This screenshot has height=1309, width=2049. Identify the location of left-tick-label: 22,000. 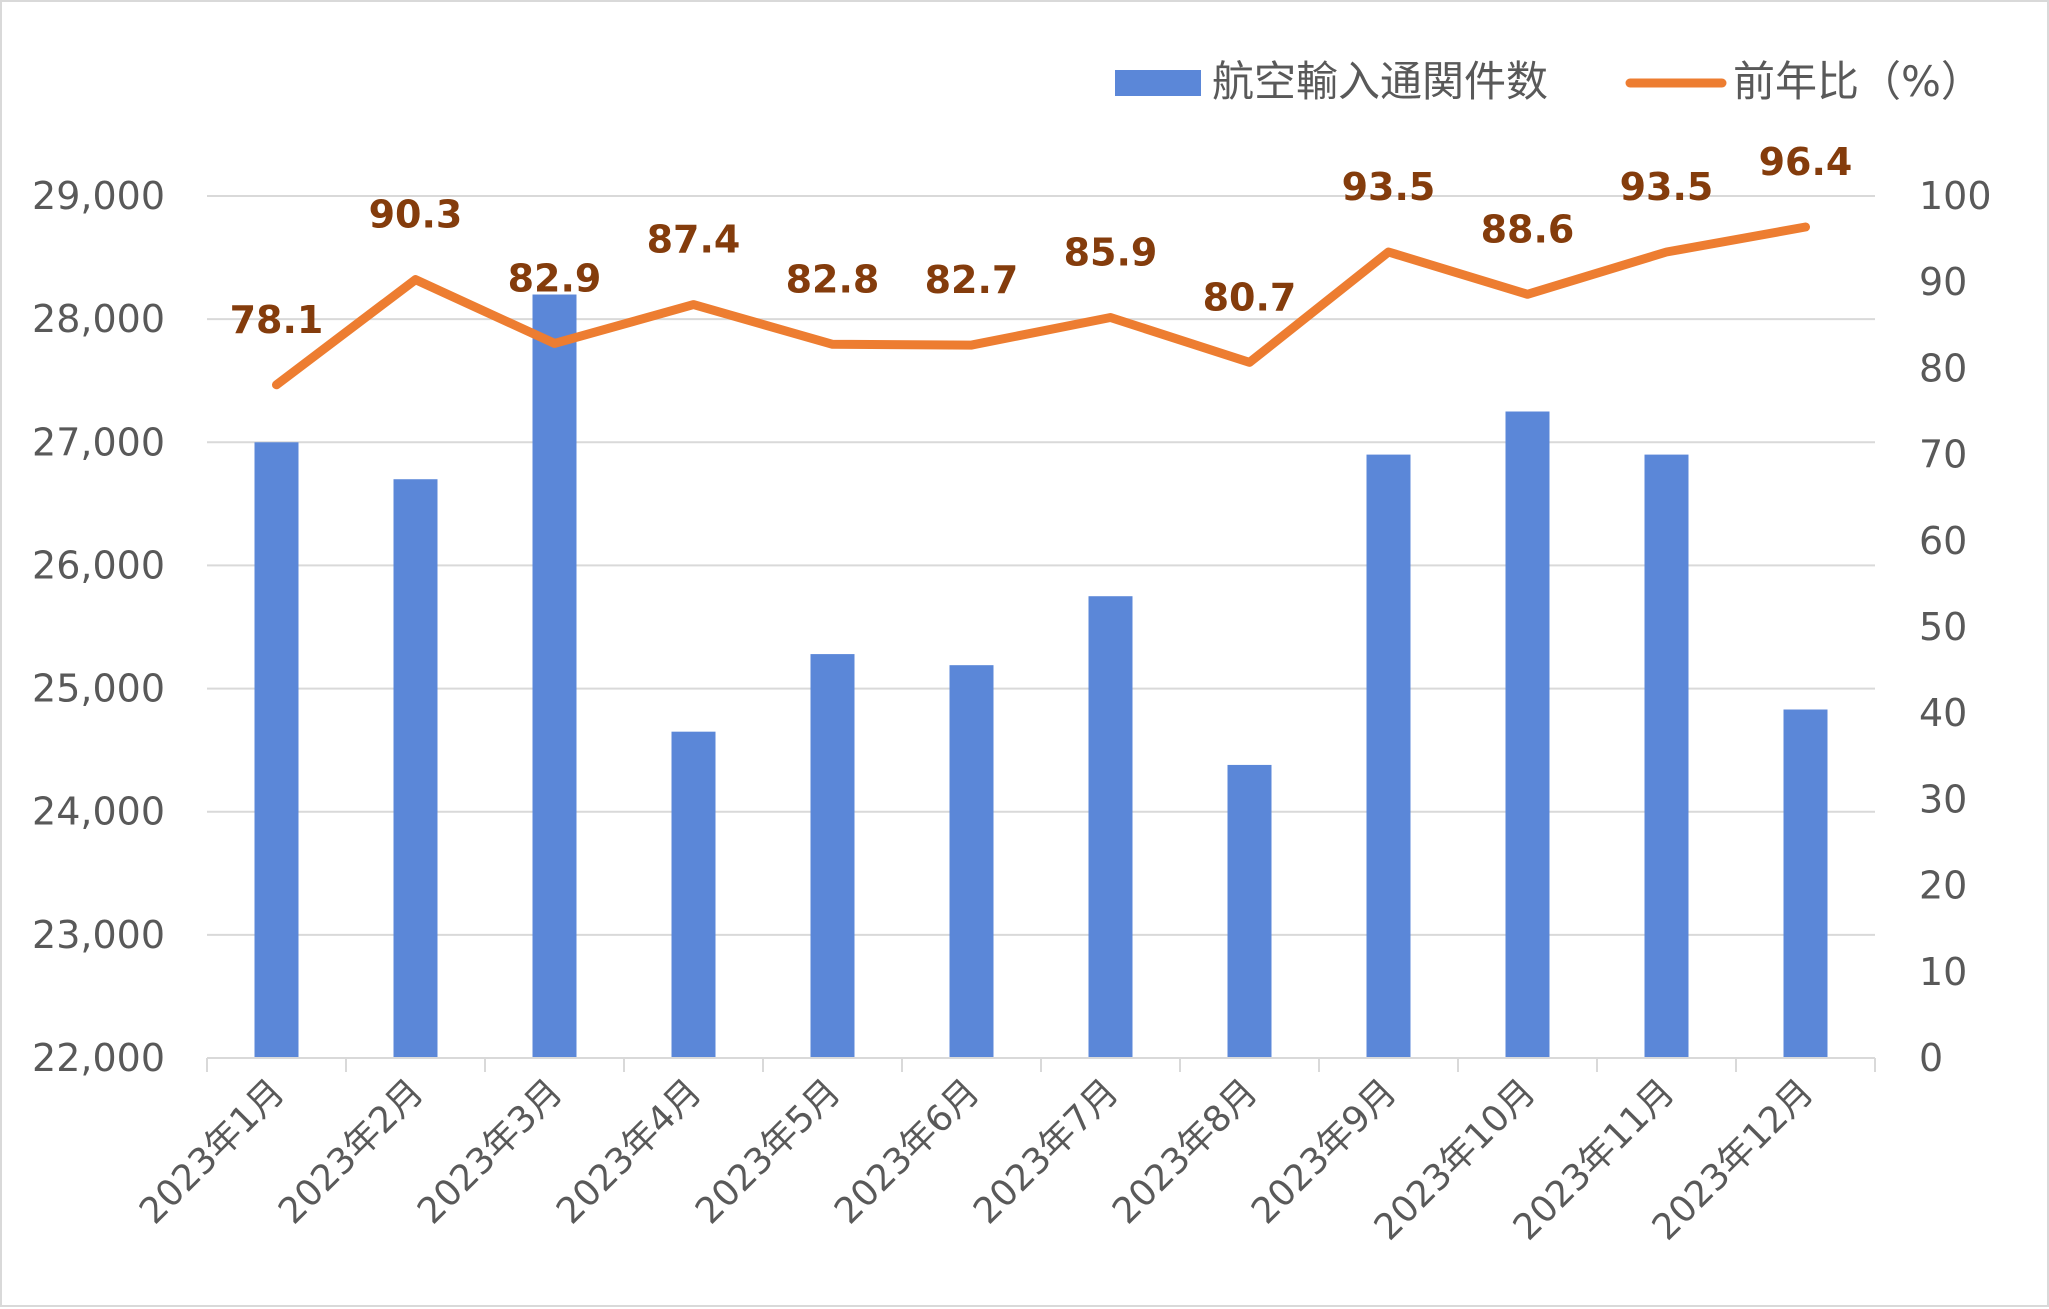
(98, 1058).